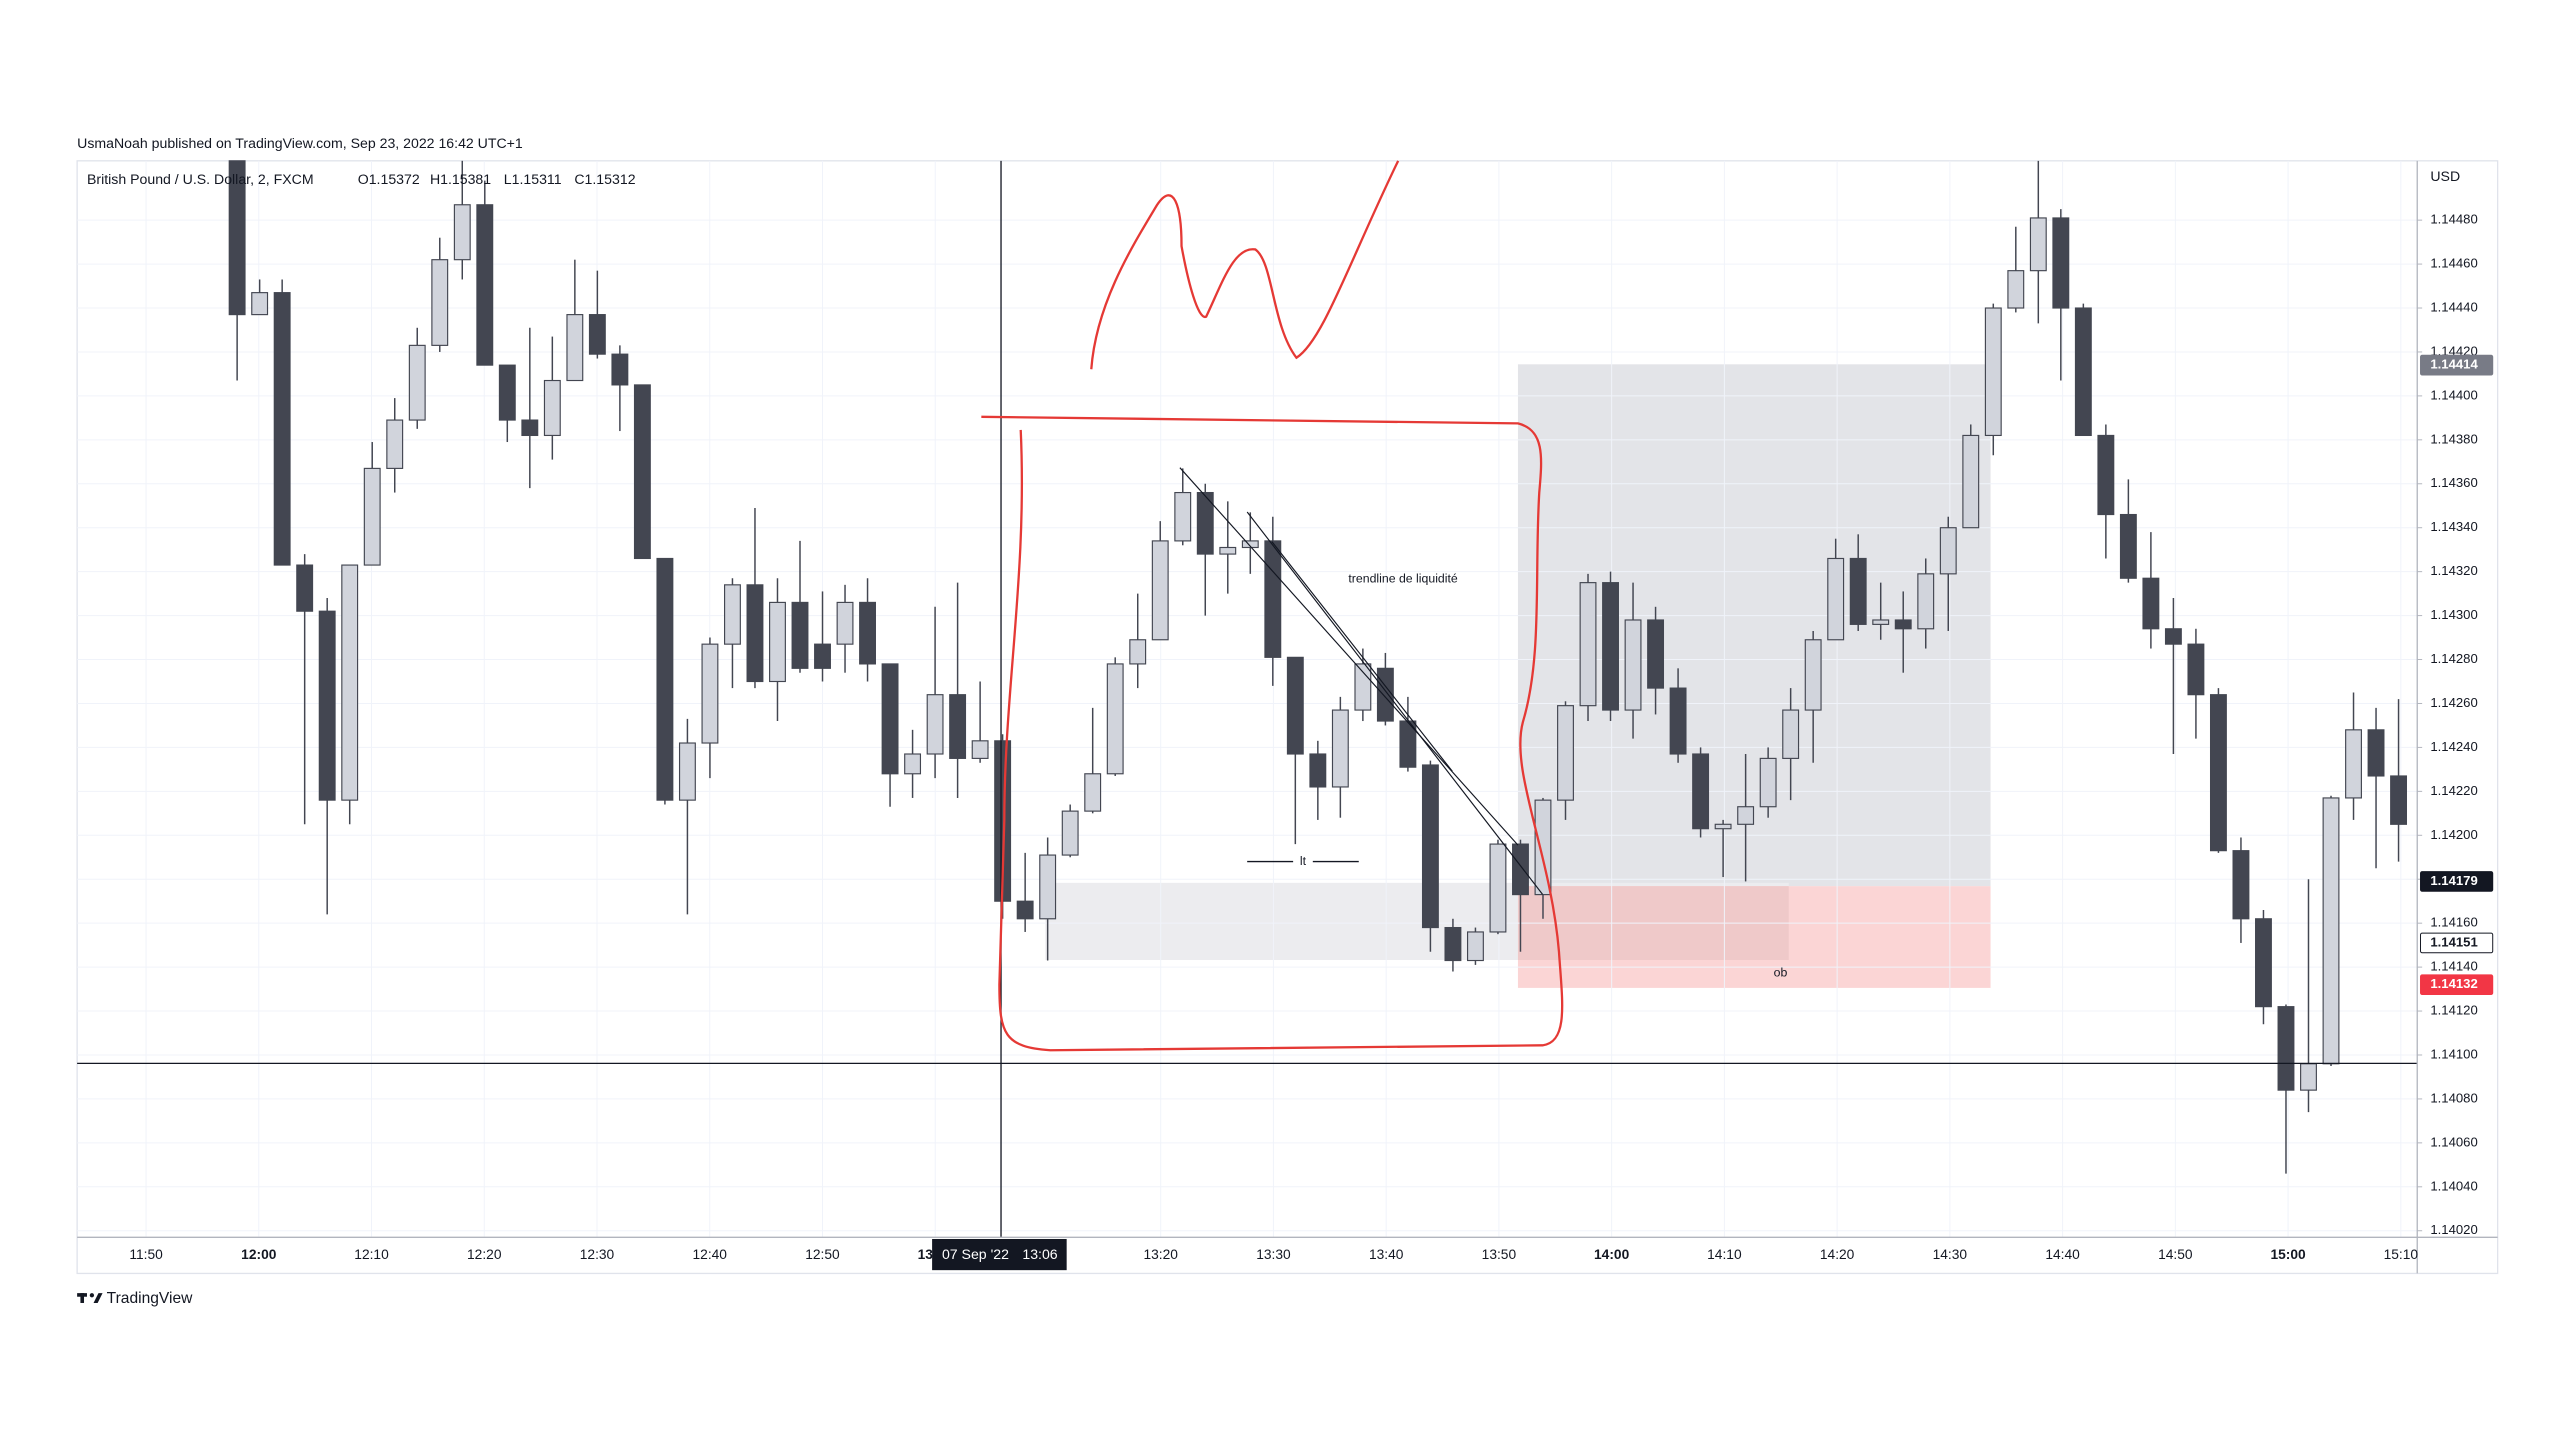 This screenshot has width=2560, height=1440. I want to click on y-tick-label: 1.14300, so click(2453, 614).